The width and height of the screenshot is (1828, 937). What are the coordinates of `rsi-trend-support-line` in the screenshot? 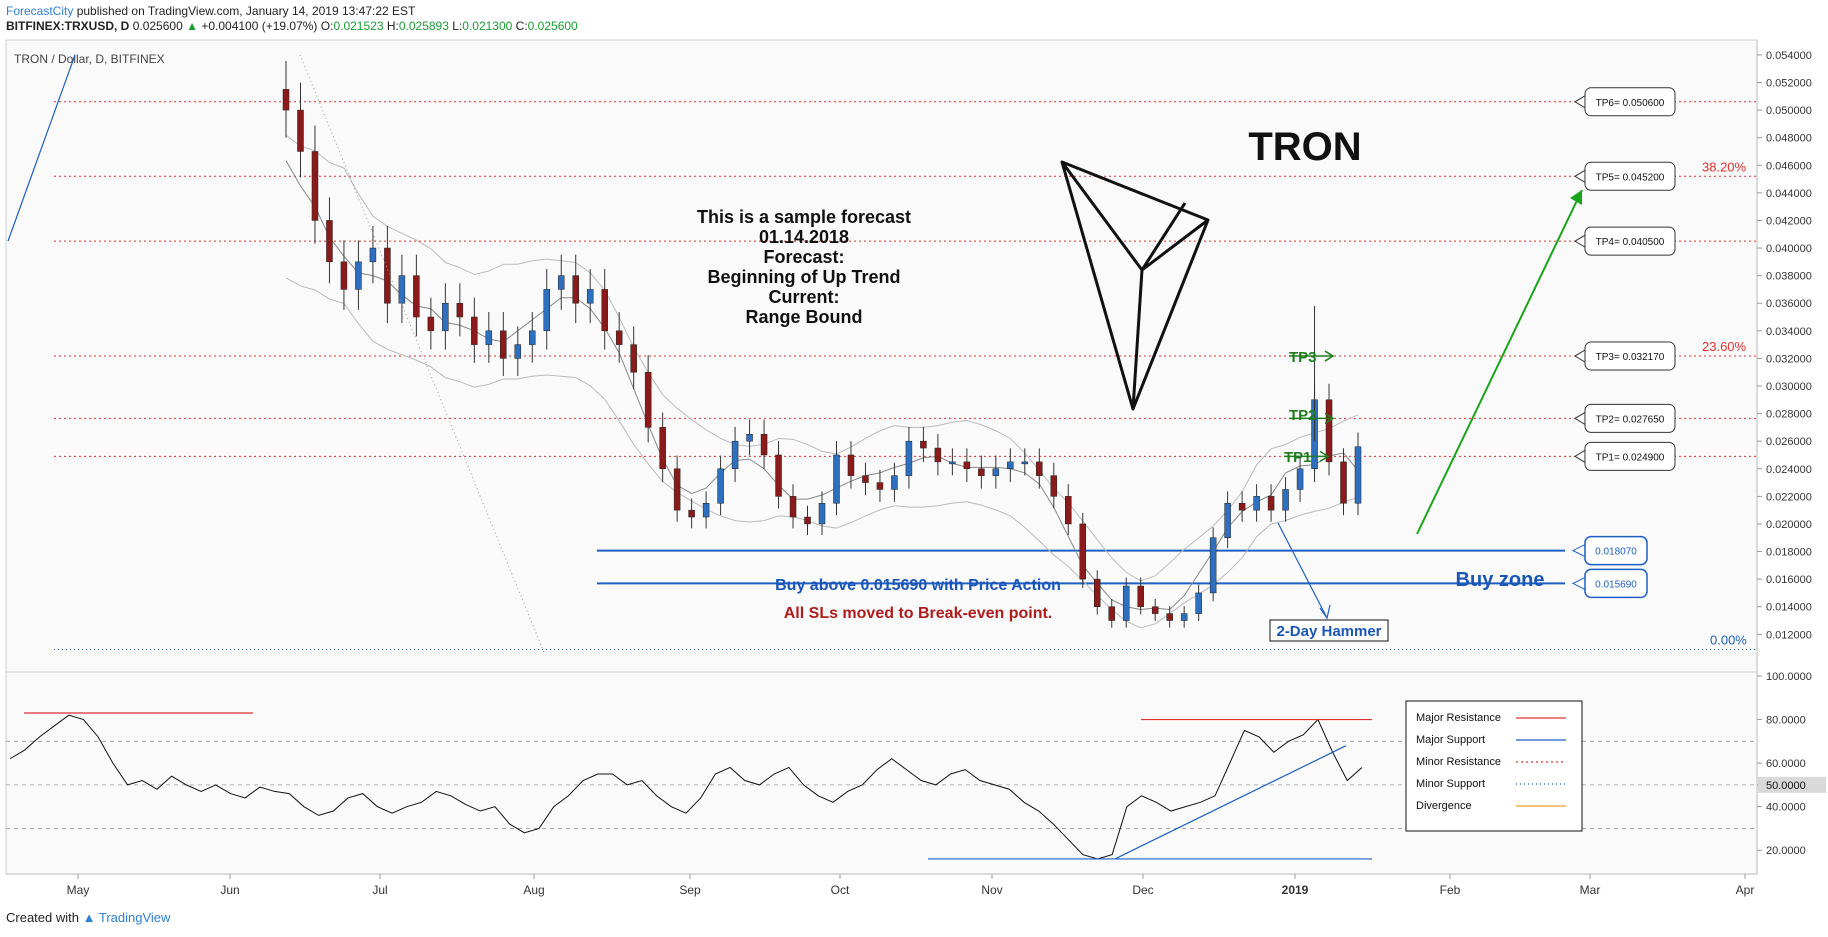 It's located at (1230, 802).